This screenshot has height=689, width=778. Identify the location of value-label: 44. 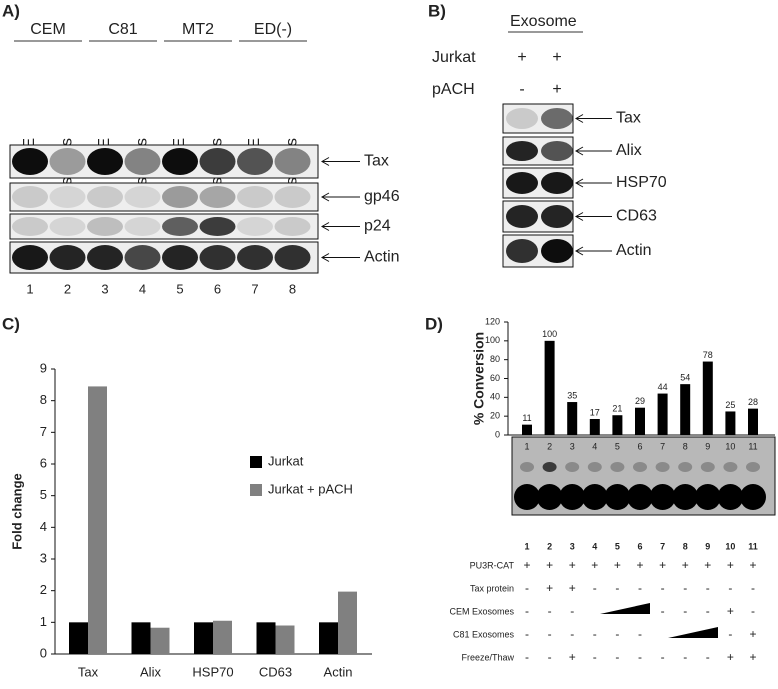
(663, 387).